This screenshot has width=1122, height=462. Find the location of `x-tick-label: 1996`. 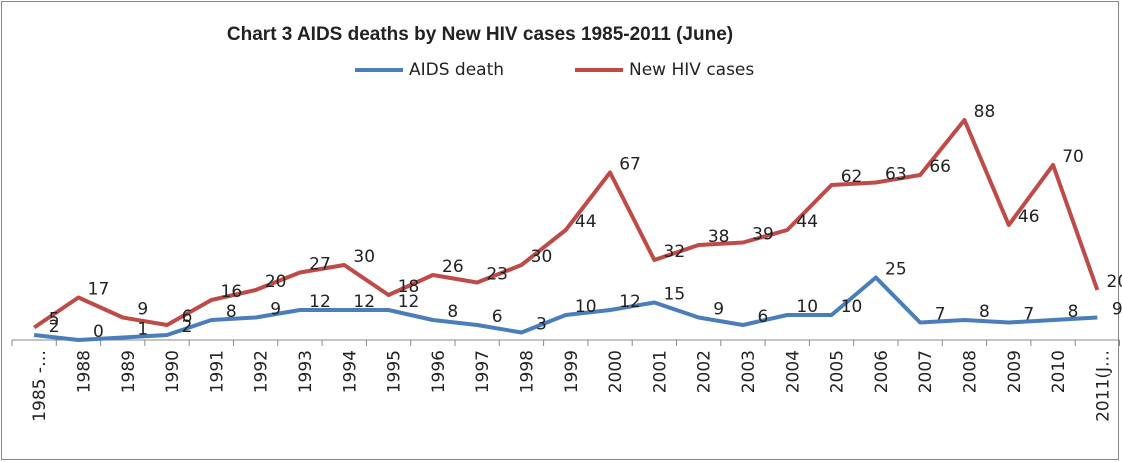

x-tick-label: 1996 is located at coordinates (439, 371).